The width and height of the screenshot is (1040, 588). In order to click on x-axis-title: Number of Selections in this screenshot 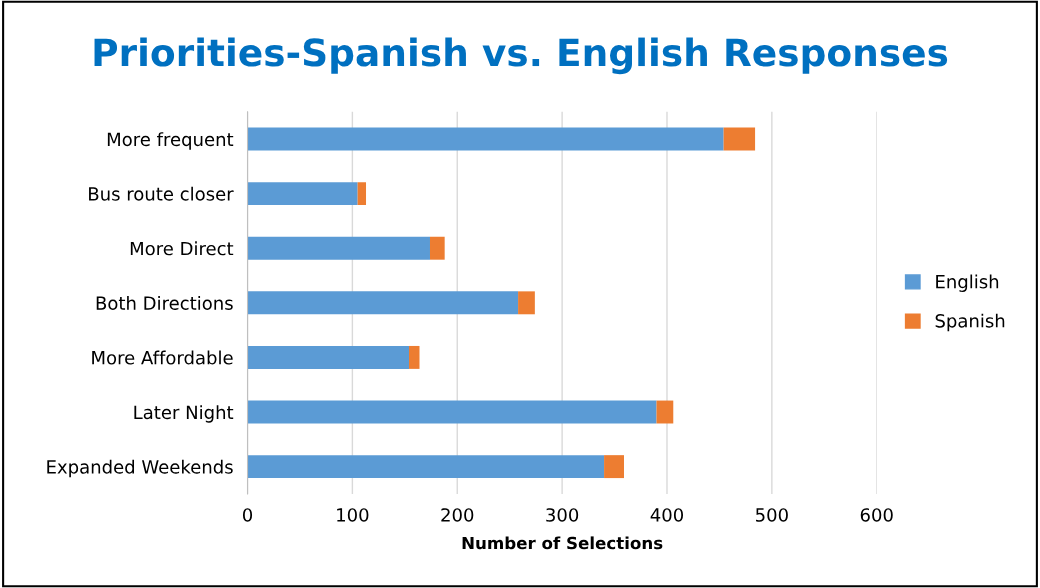, I will do `click(562, 543)`.